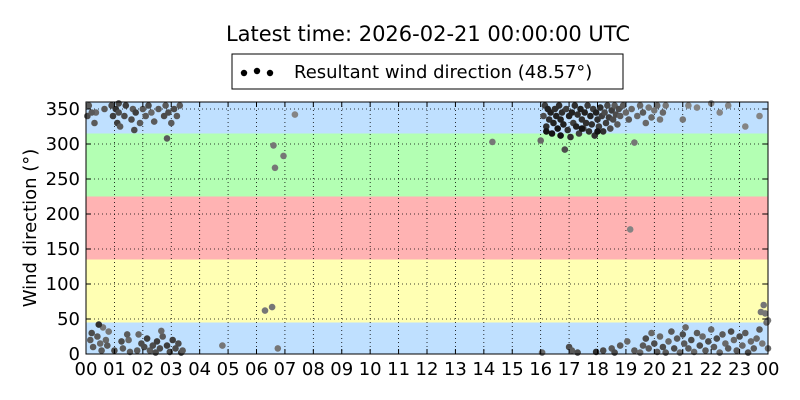  I want to click on y-tick-label: 200, so click(63, 214).